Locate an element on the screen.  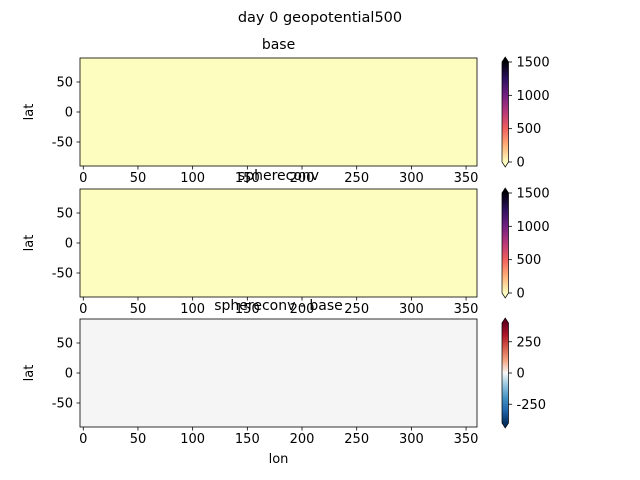
subplot-title: sphereconv is located at coordinates (278, 176).